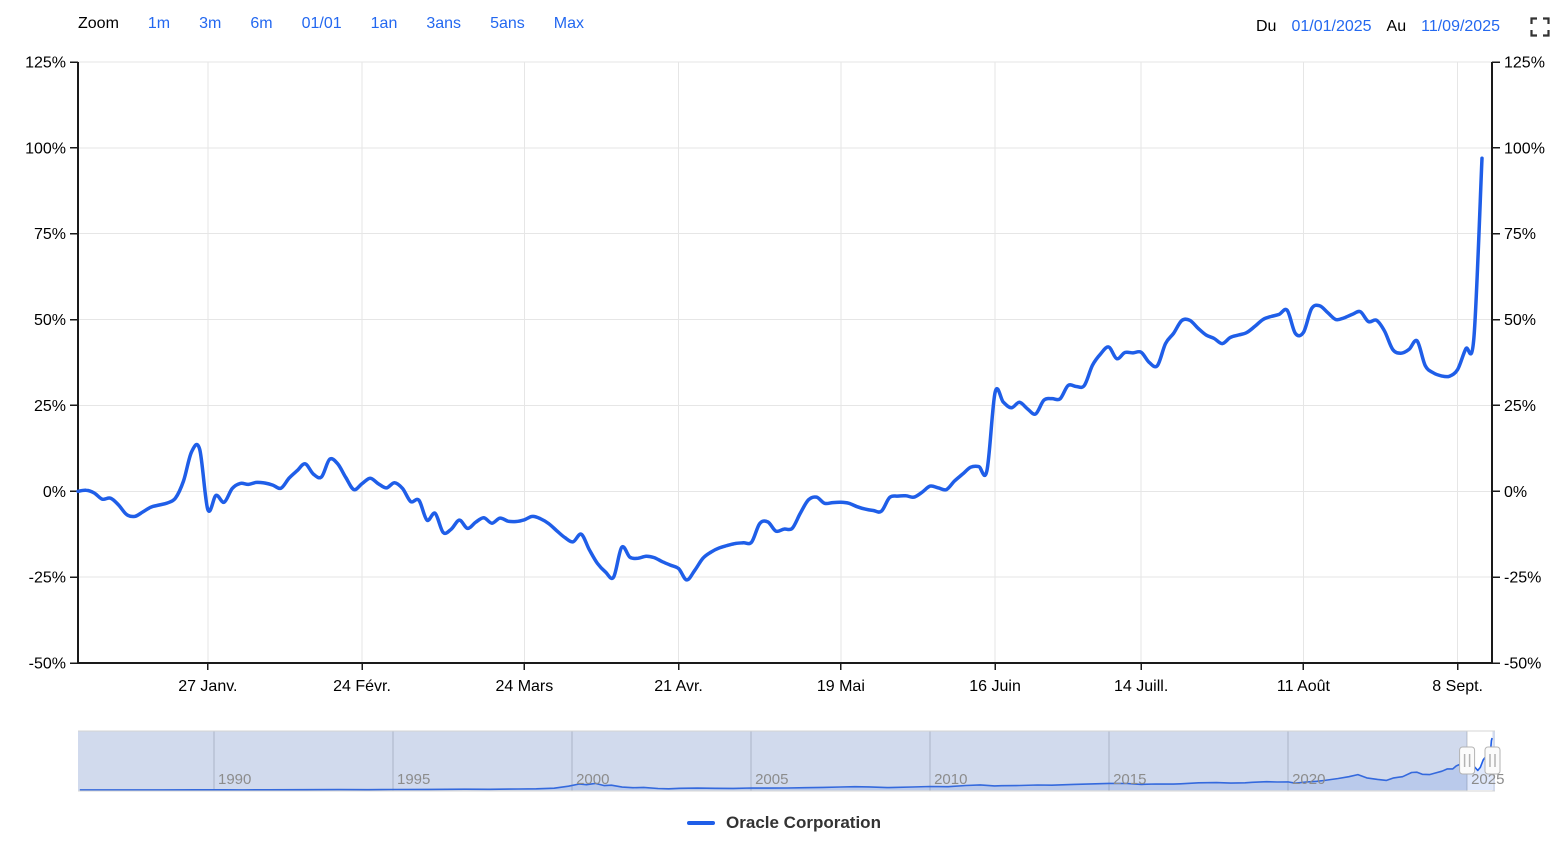 This screenshot has height=846, width=1568. Describe the element at coordinates (1492, 760) in the screenshot. I see `navigator-handle-right` at that location.